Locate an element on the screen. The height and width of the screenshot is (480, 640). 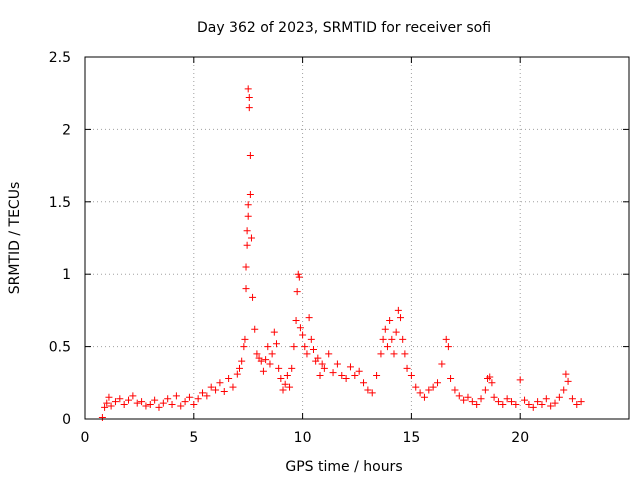
x-tick-label: 15 is located at coordinates (411, 438).